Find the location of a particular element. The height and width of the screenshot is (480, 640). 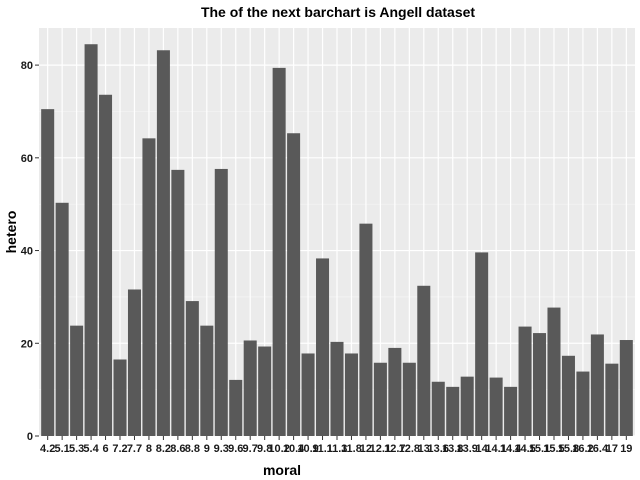

x-tick-label: 9.8 is located at coordinates (264, 449).